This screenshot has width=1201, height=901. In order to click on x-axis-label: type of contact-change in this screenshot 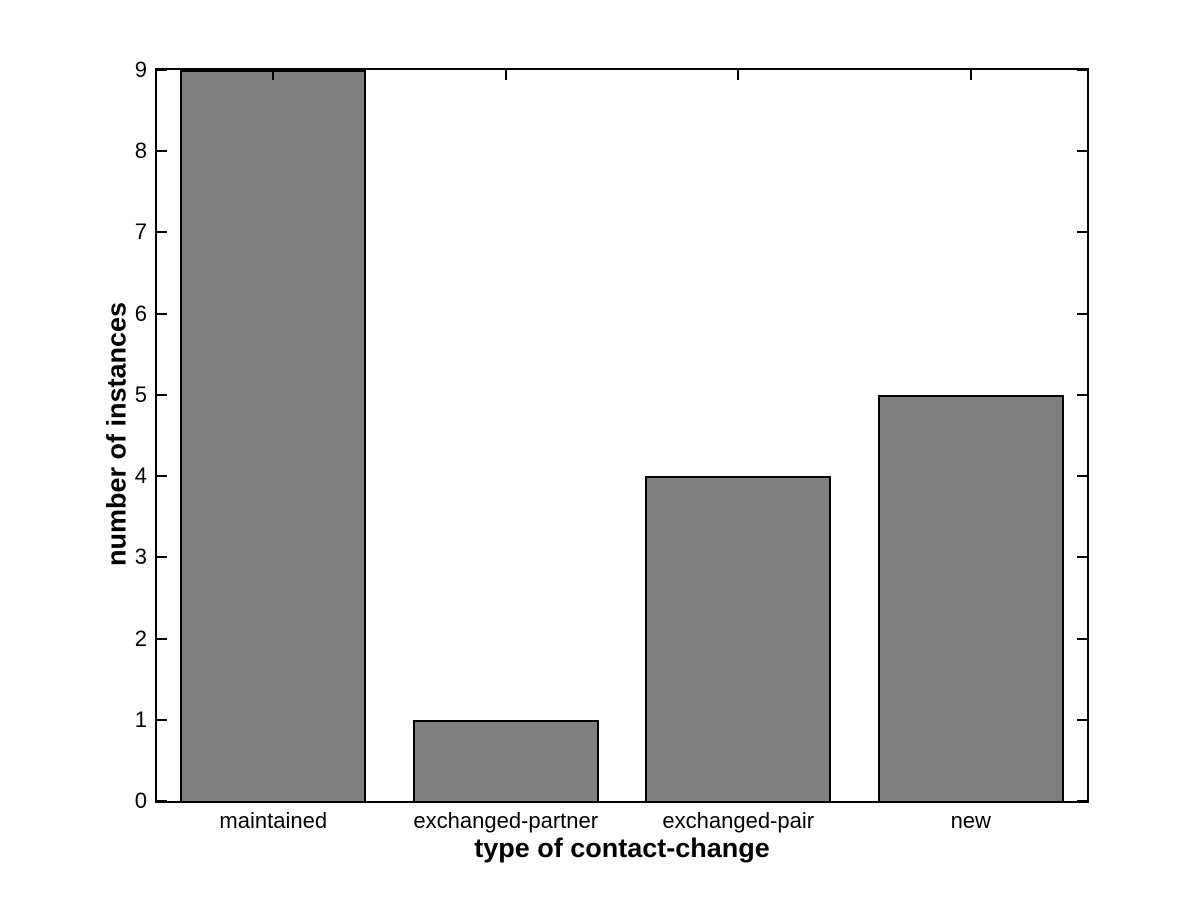, I will do `click(622, 848)`.